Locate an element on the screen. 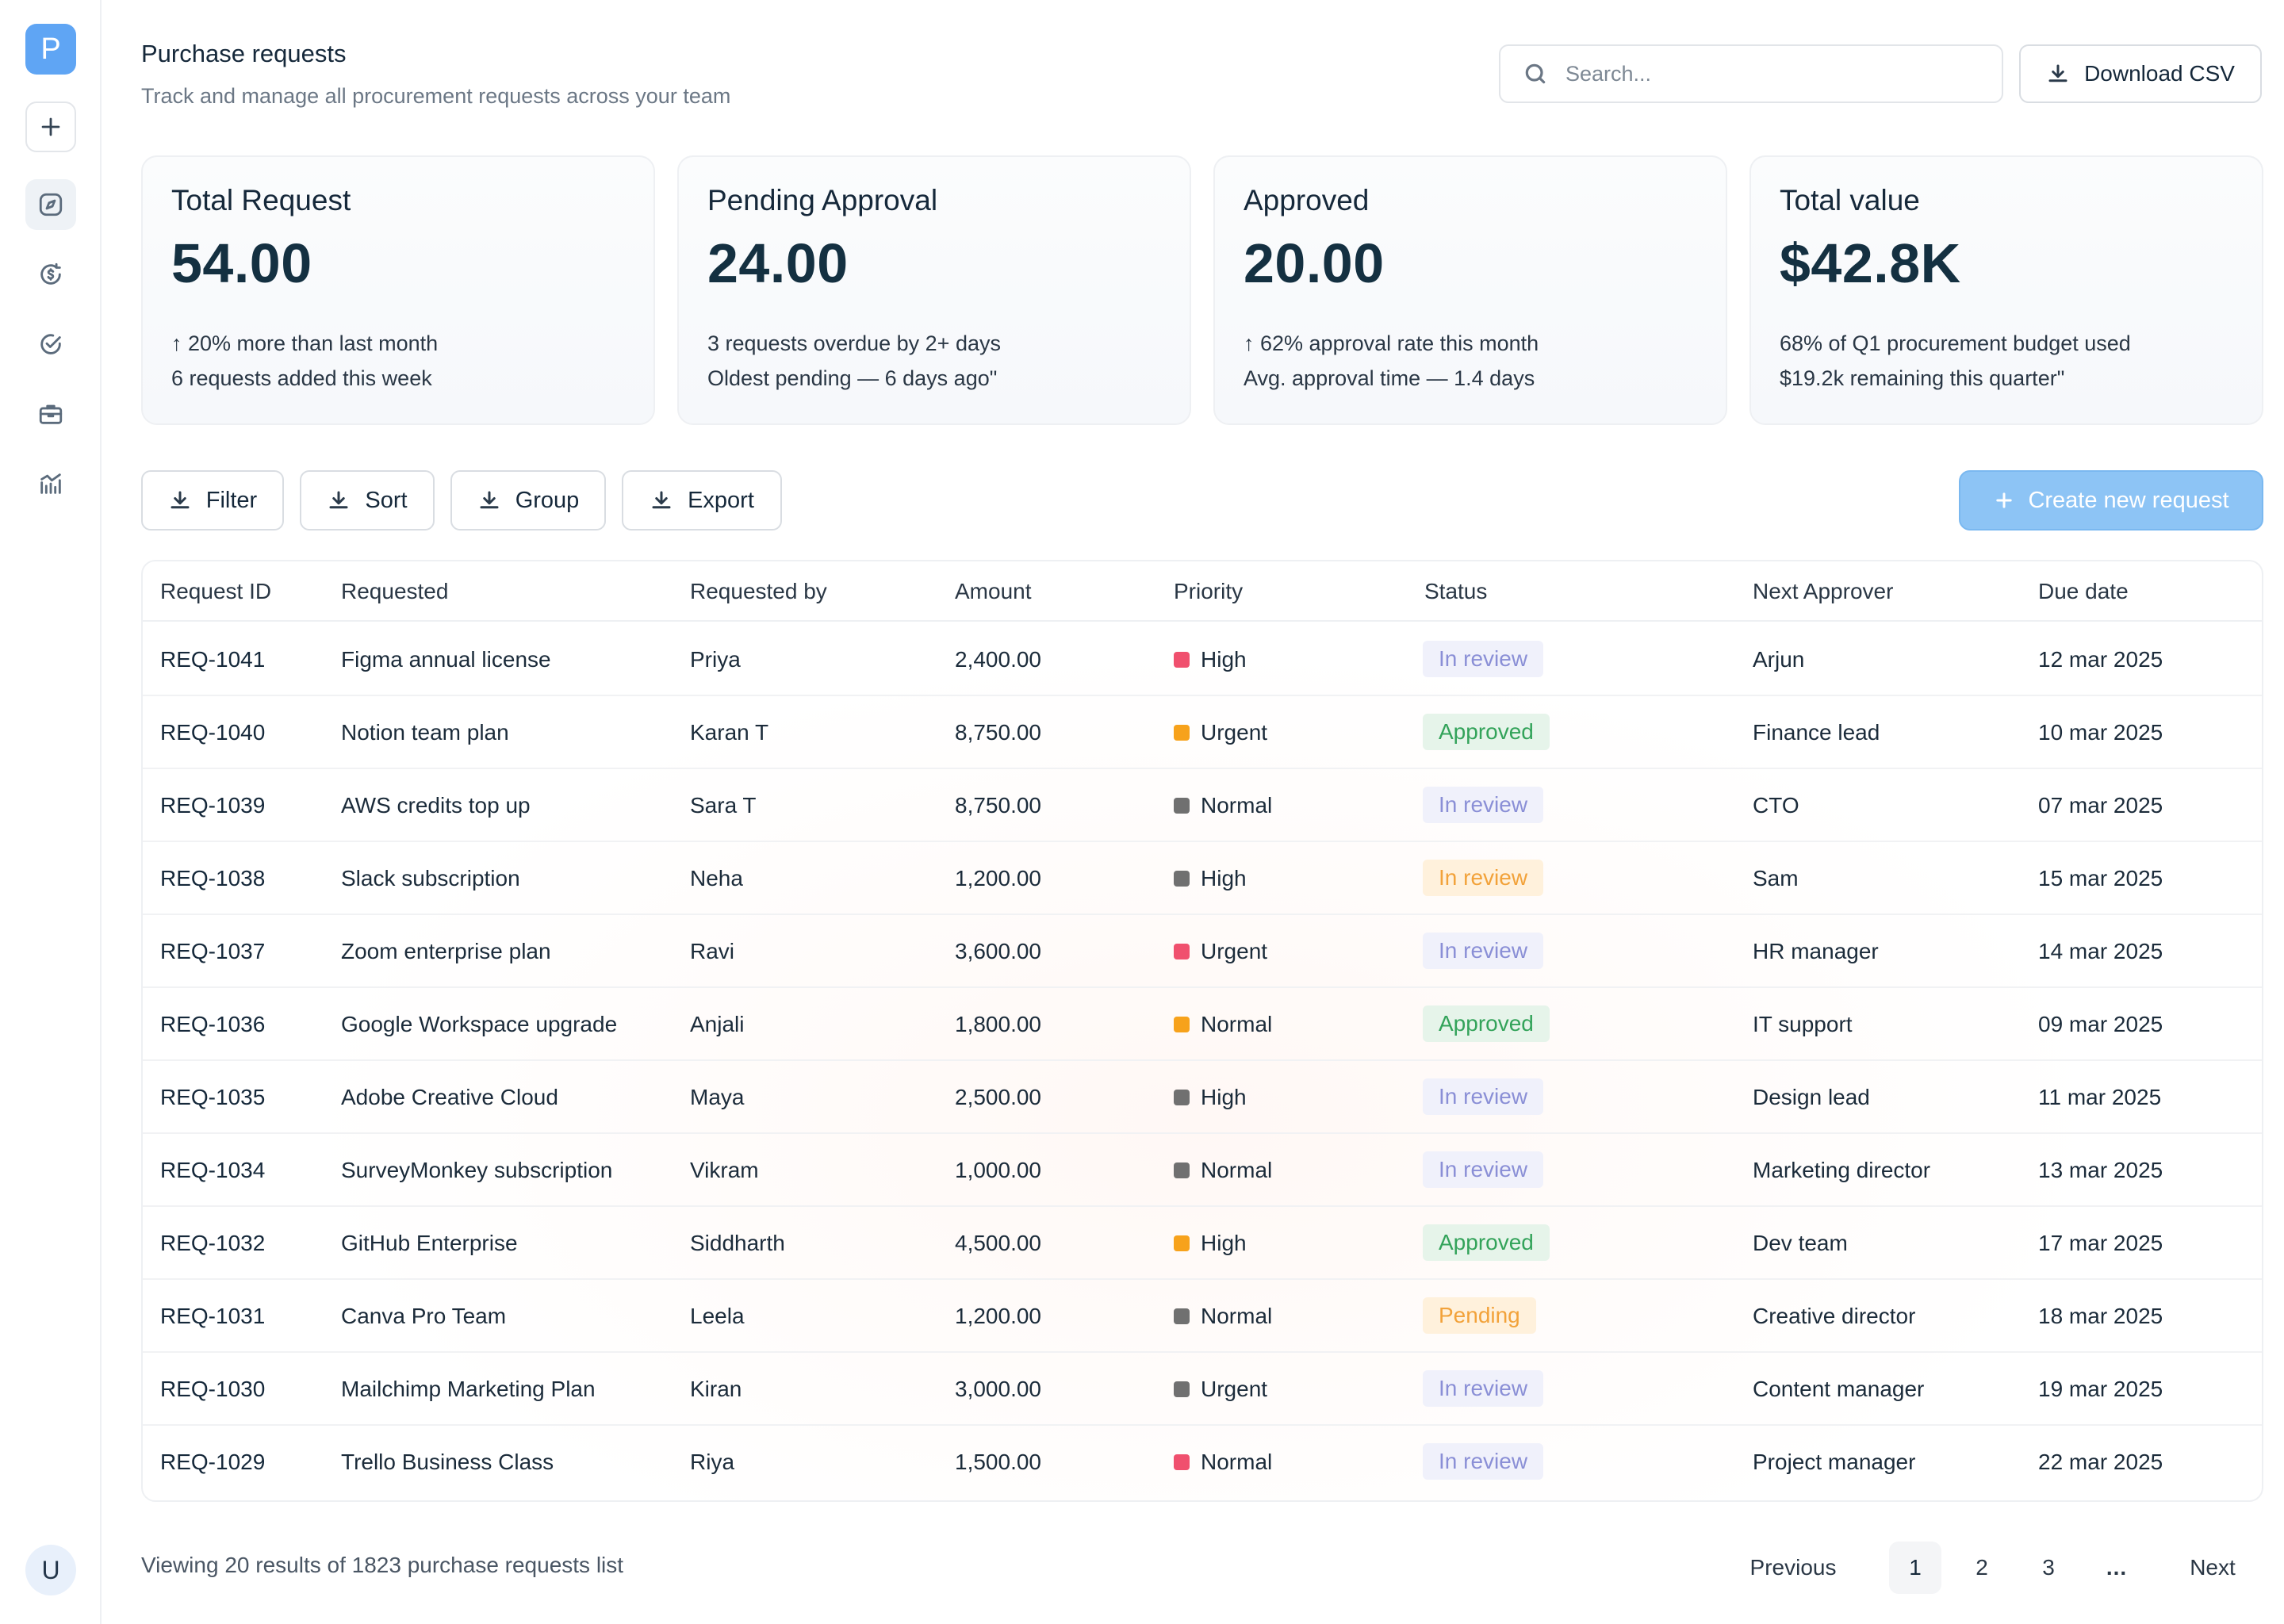 The height and width of the screenshot is (1624, 2284). requested-item: Zoom enterprise plan is located at coordinates (446, 951).